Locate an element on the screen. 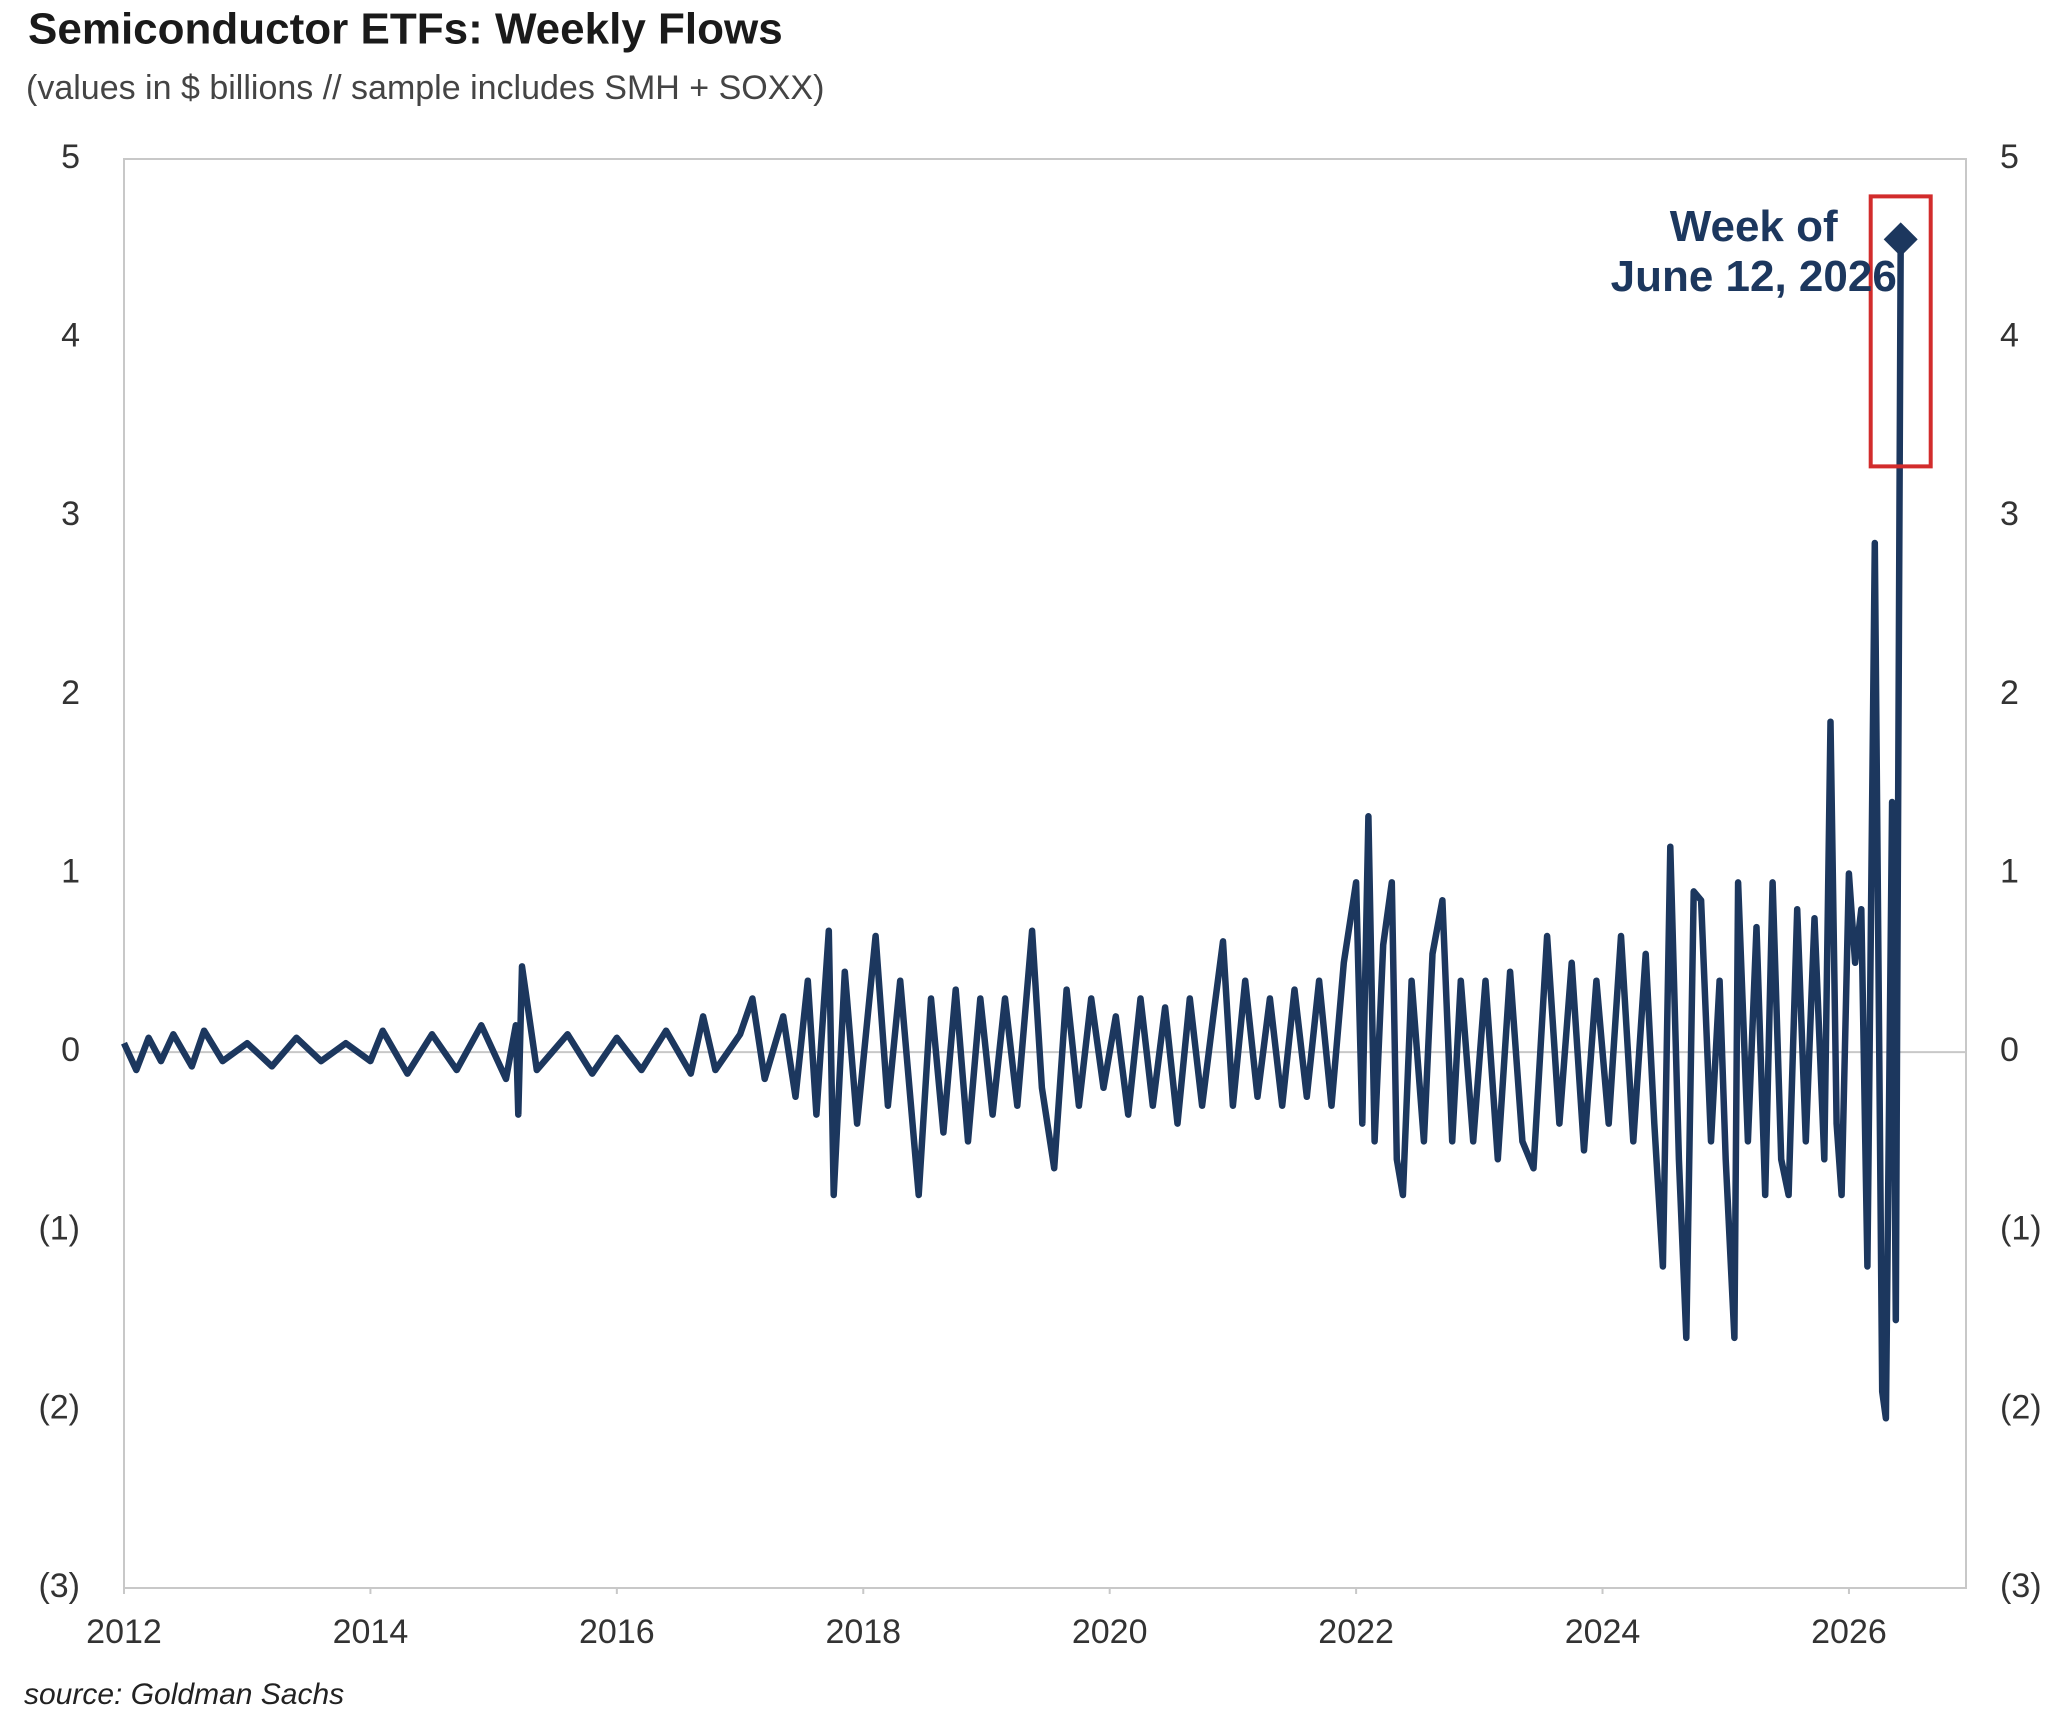  y2-tick-label: 5 is located at coordinates (2009, 157).